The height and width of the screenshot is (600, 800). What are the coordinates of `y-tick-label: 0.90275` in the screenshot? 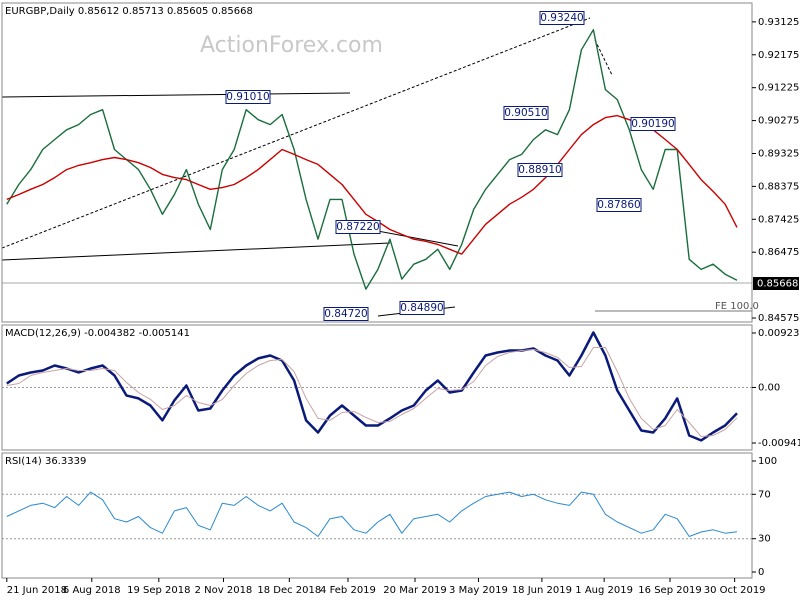 It's located at (778, 121).